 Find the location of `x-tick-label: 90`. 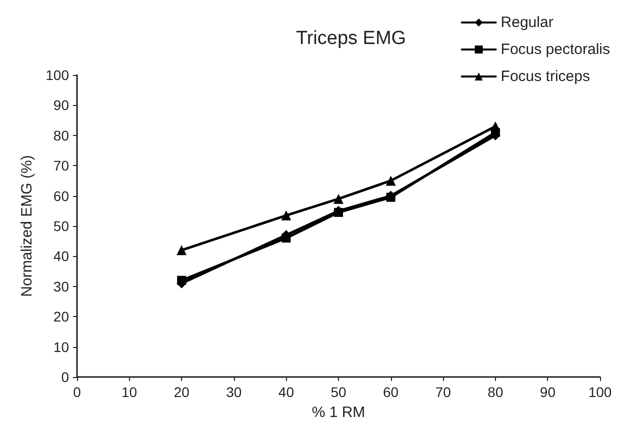

x-tick-label: 90 is located at coordinates (548, 392).